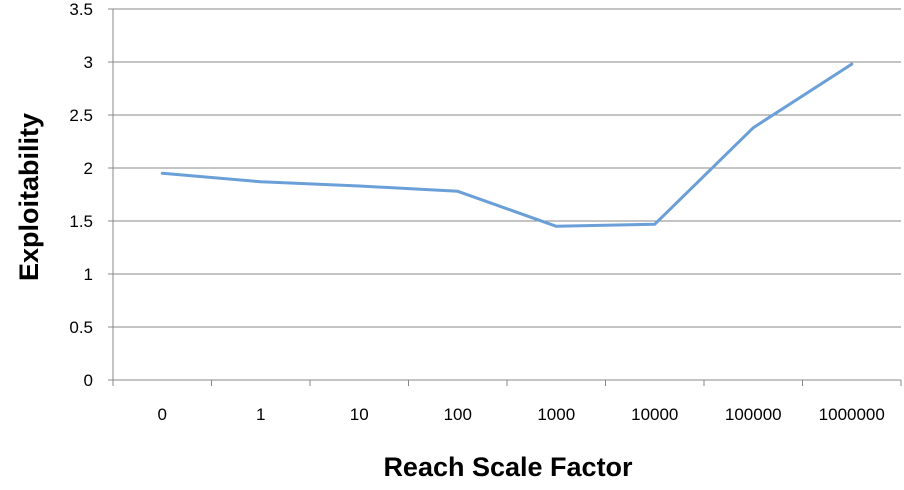  What do you see at coordinates (88, 274) in the screenshot?
I see `y-tick-label: 1` at bounding box center [88, 274].